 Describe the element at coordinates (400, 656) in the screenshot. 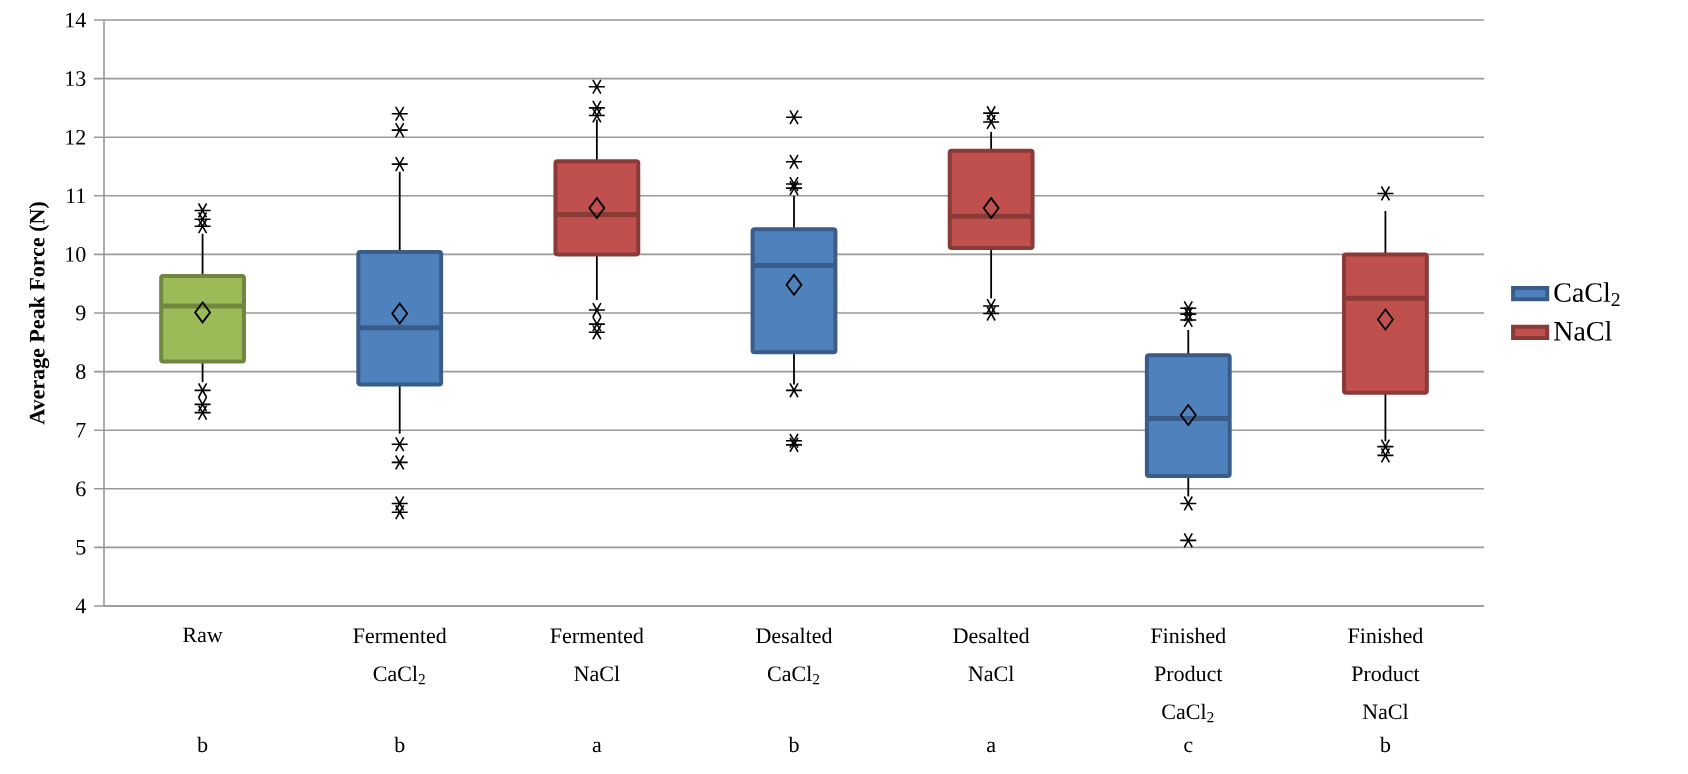

I see `x-tick-label: Fermented CaCl$_{2}$` at that location.